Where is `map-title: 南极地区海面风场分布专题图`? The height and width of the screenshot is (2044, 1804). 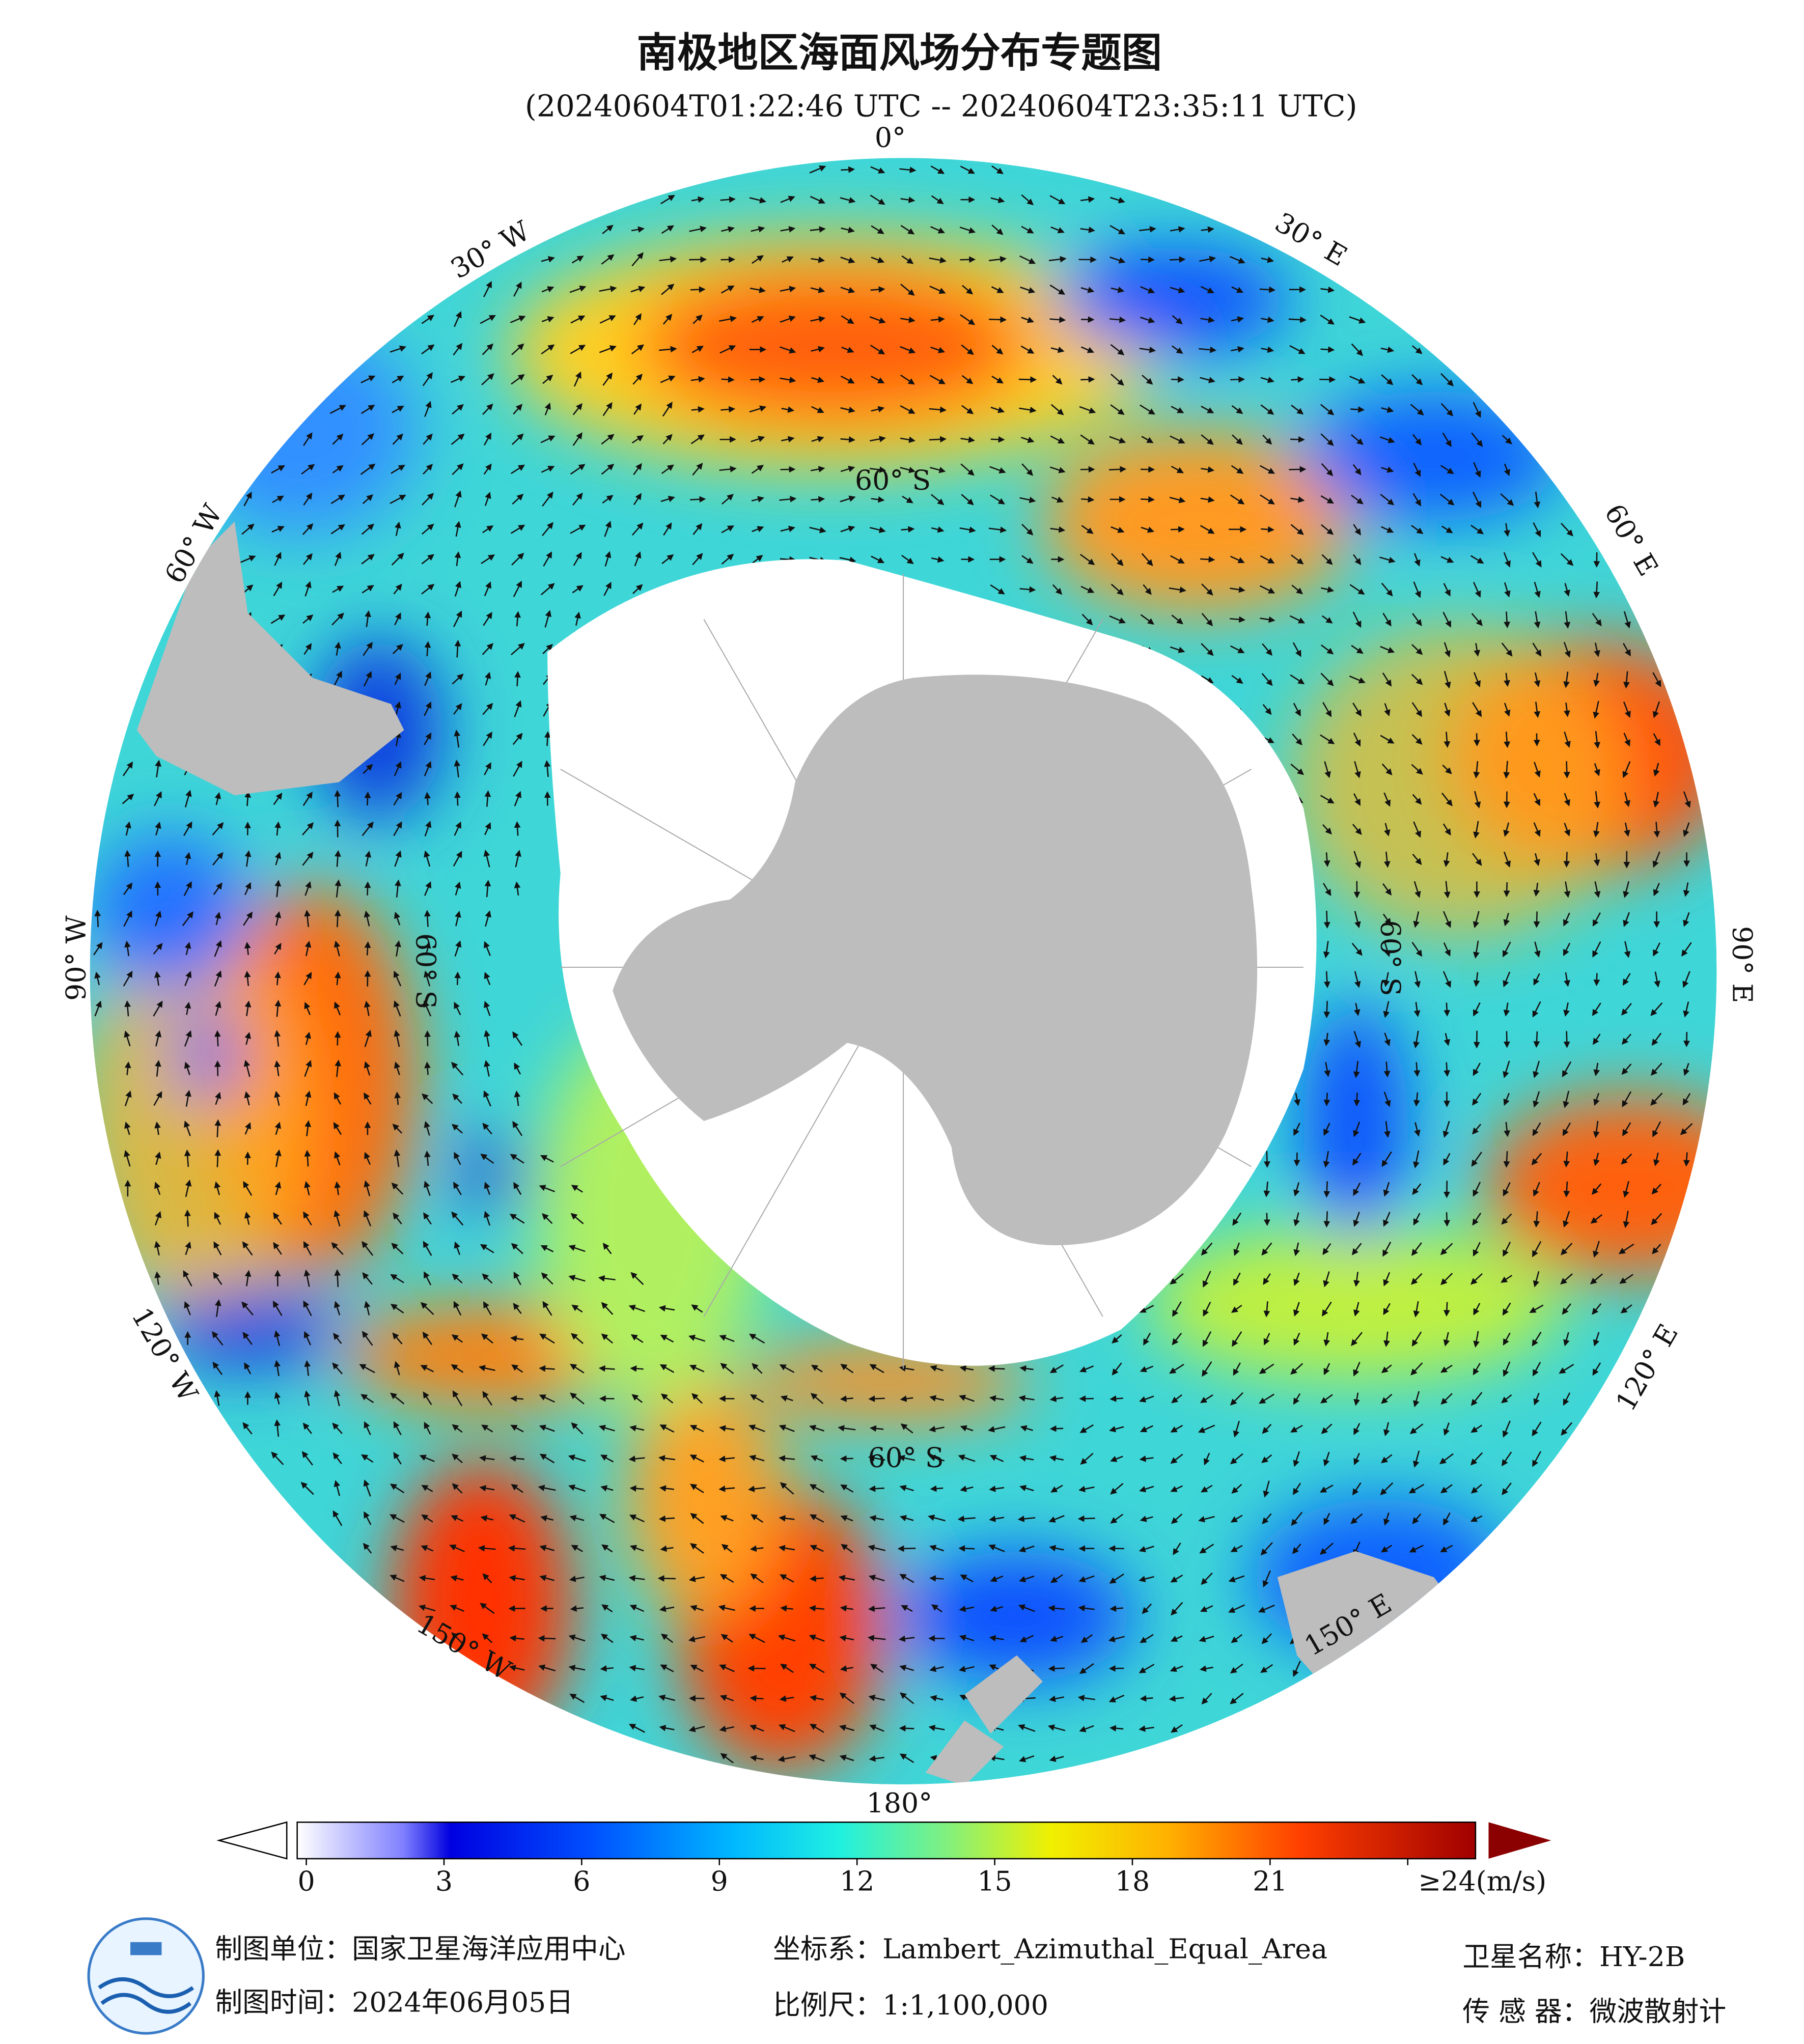 map-title: 南极地区海面风场分布专题图 is located at coordinates (899, 52).